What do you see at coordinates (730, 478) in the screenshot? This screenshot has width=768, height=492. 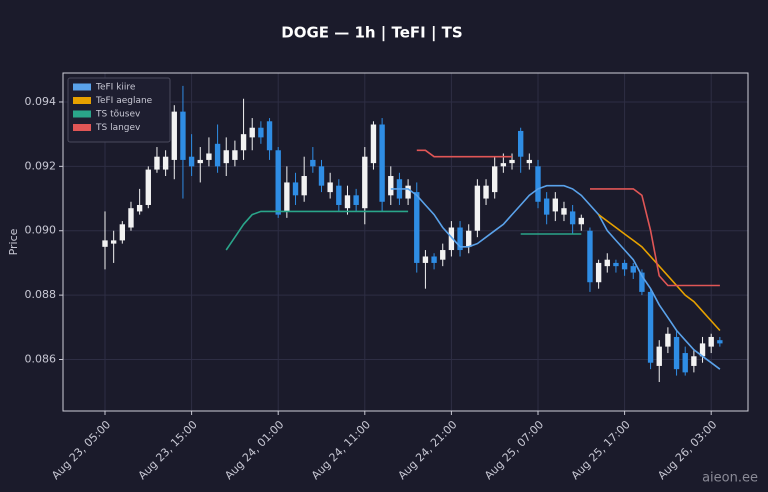 I see `watermark: aieon.ee` at bounding box center [730, 478].